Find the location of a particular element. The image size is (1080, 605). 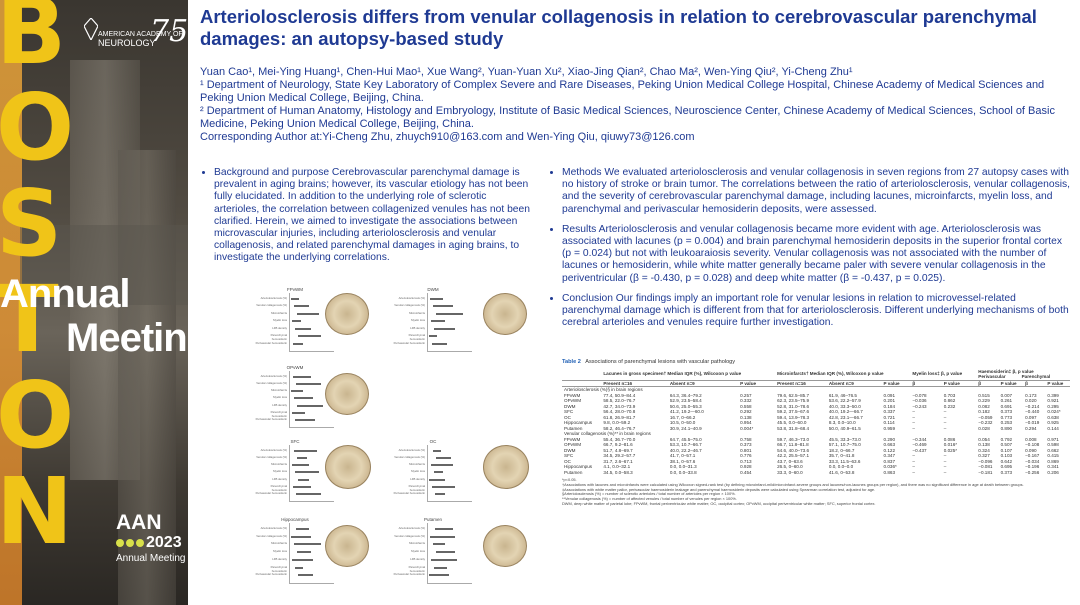

table-cell: 79.6, 62.5–85.7 is located at coordinates (793, 395).